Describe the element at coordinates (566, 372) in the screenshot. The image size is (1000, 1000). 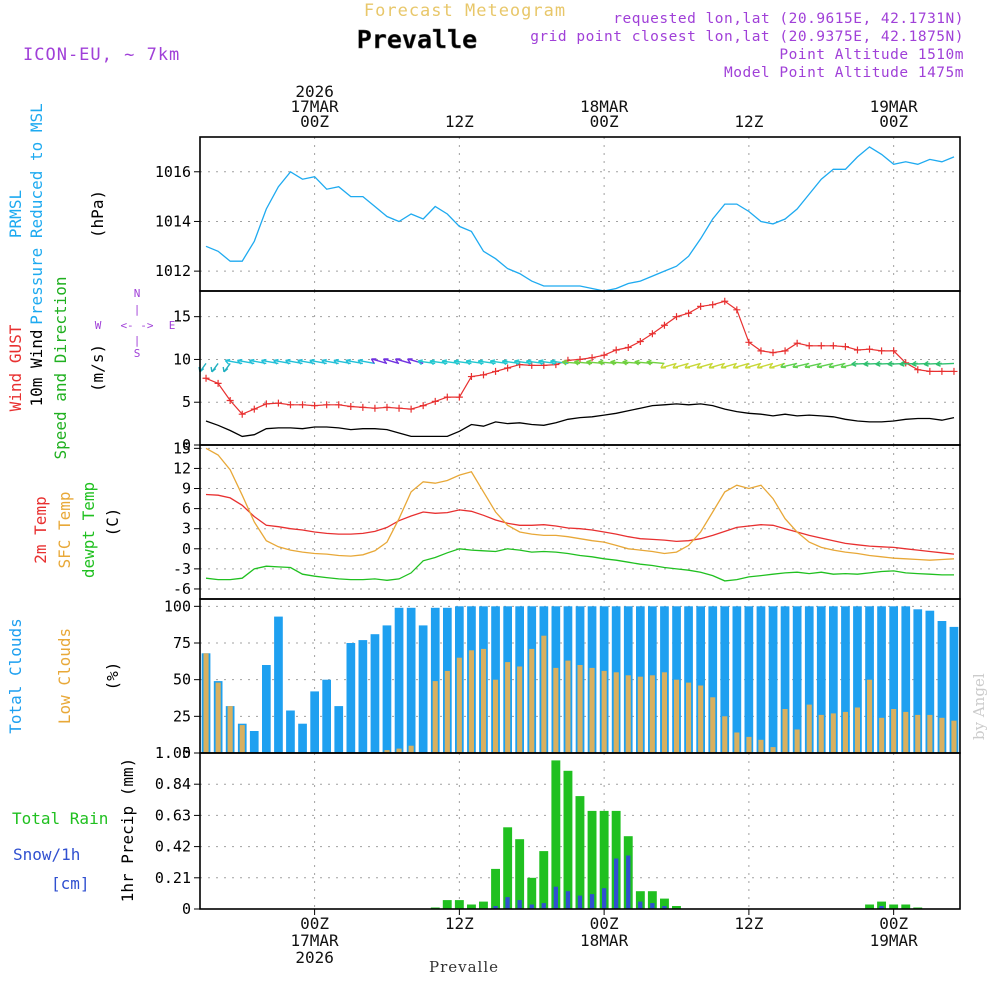
I see `panel-wind: 0 5 10 15` at that location.